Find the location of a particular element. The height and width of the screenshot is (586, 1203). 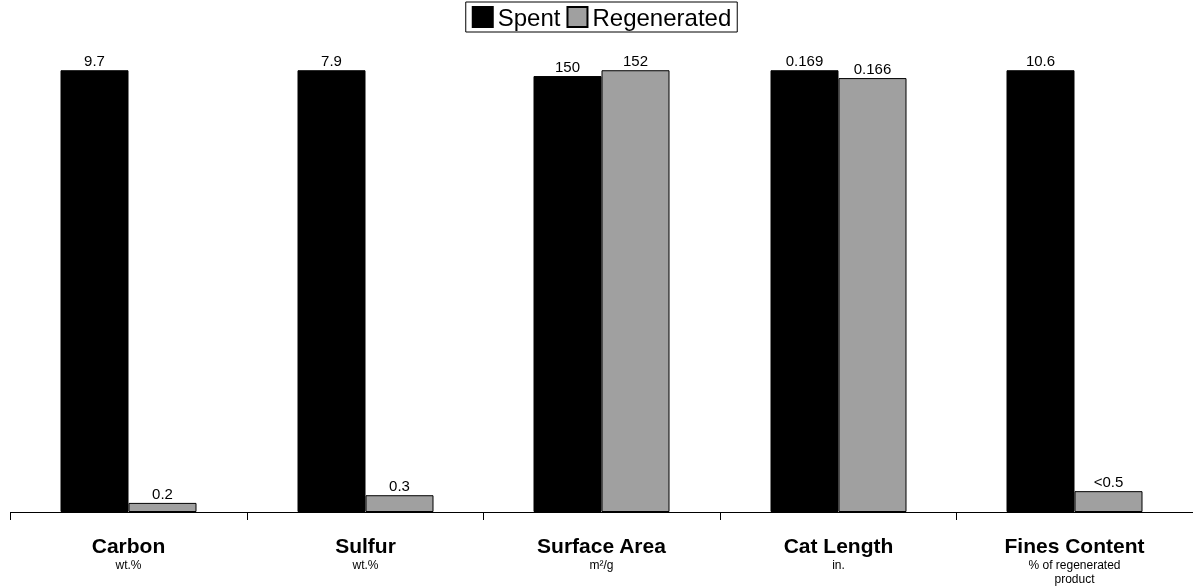

data-label: 0.2 is located at coordinates (162, 493).